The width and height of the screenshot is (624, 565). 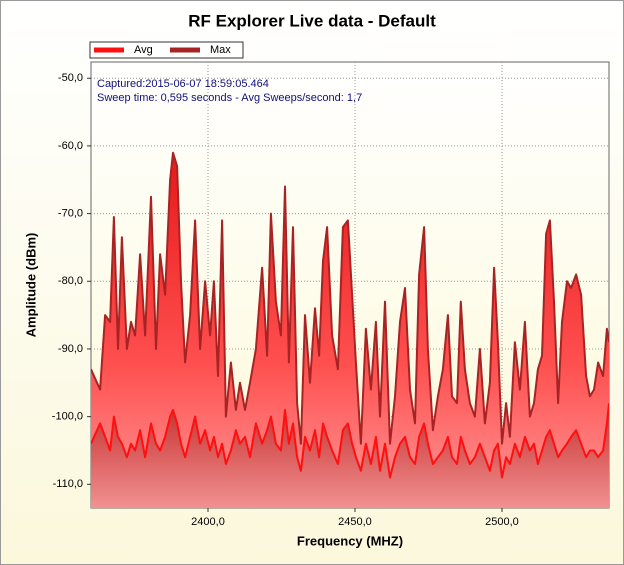 What do you see at coordinates (208, 522) in the screenshot?
I see `x-tick-label: 2400,0` at bounding box center [208, 522].